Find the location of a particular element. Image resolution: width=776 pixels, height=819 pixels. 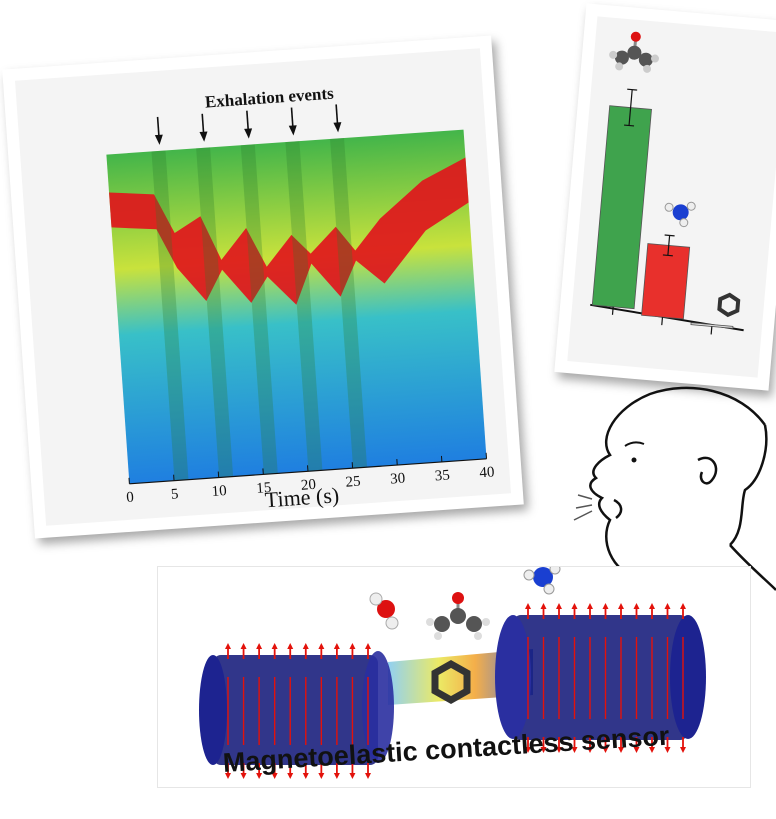

exhalation-label: Exhalation events is located at coordinates (269, 98).